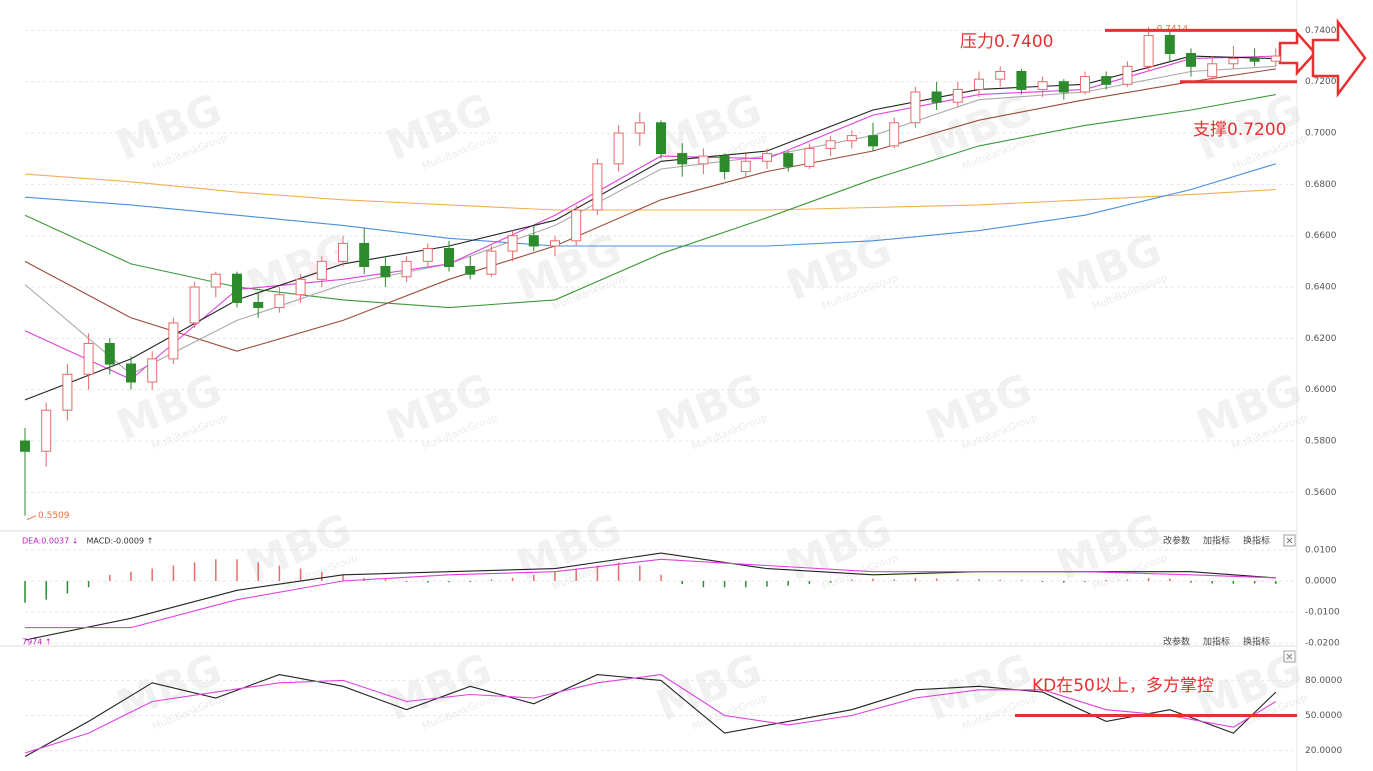  I want to click on y-tick-label: 0.7400, so click(1321, 31).